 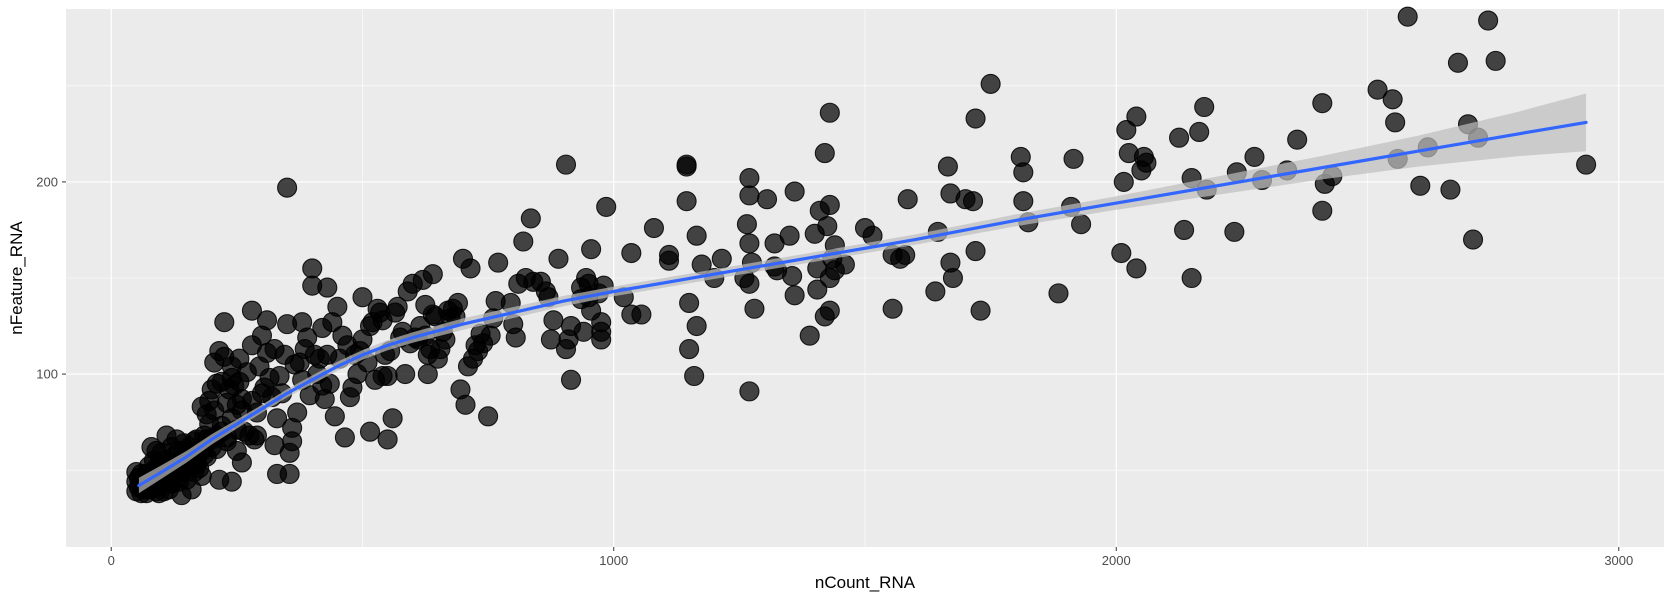 I want to click on y-tick-label: 200, so click(x=47, y=181).